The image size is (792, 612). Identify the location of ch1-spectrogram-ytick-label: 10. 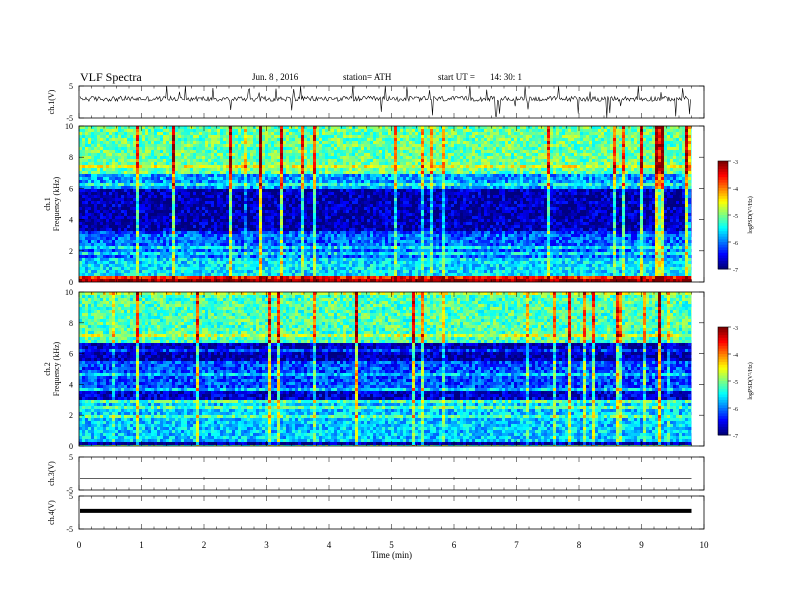
(69, 126).